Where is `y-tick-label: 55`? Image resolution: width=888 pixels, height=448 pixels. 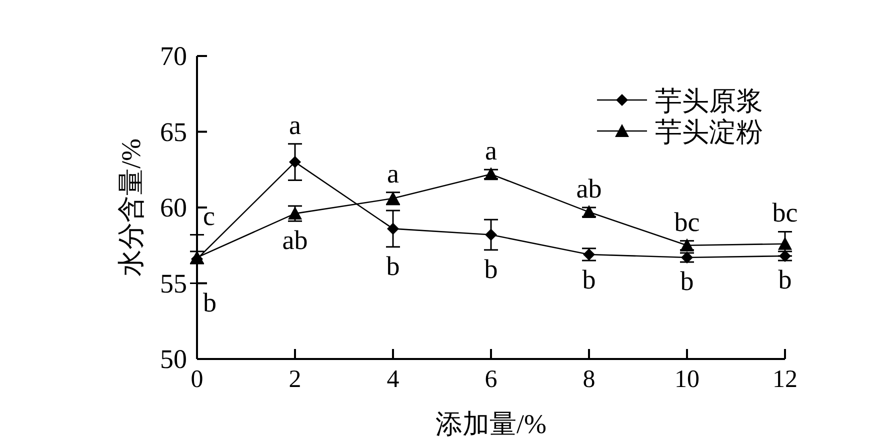 y-tick-label: 55 is located at coordinates (173, 283).